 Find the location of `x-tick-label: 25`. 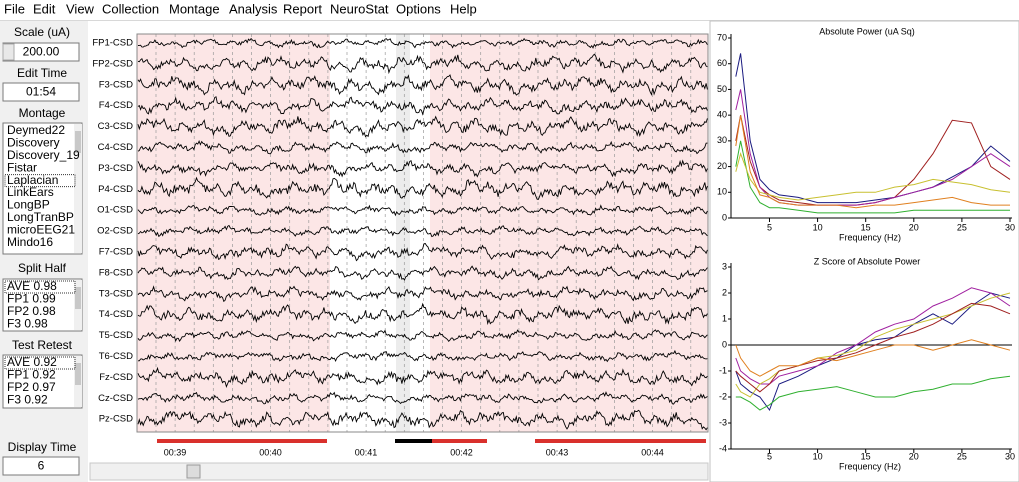

x-tick-label: 25 is located at coordinates (962, 227).